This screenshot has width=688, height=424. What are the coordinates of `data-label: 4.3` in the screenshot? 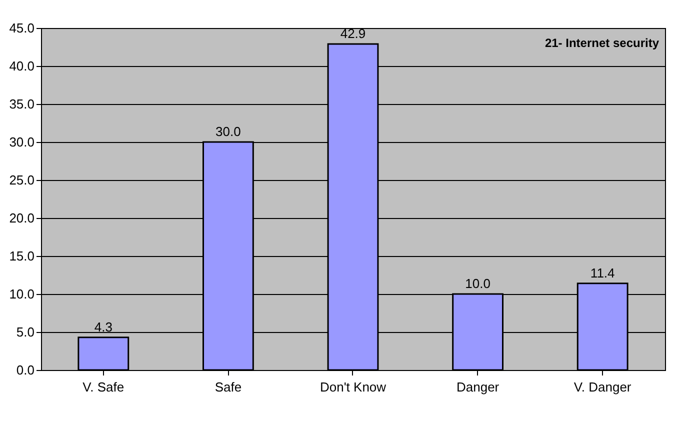 It's located at (103, 326).